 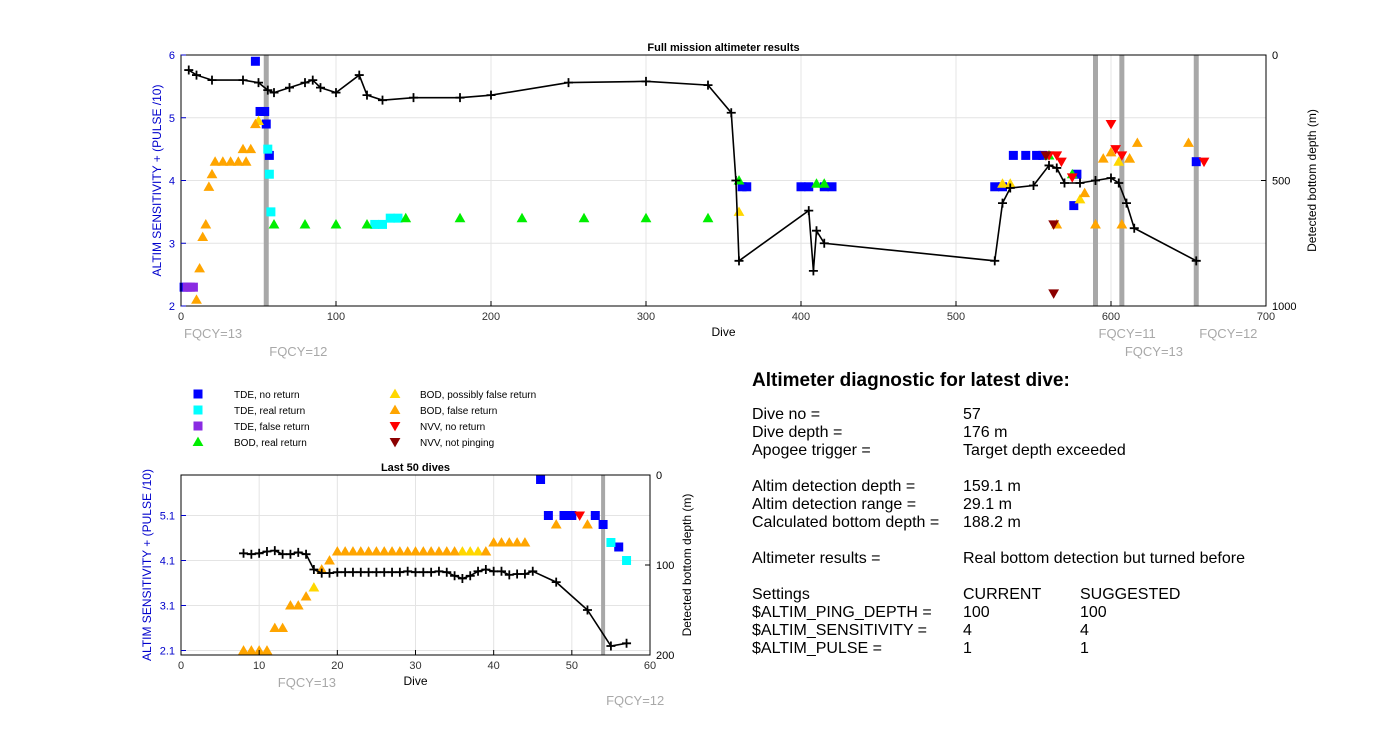 I want to click on altimeter-results-value: Real bottom detection but turned before, so click(x=1104, y=558).